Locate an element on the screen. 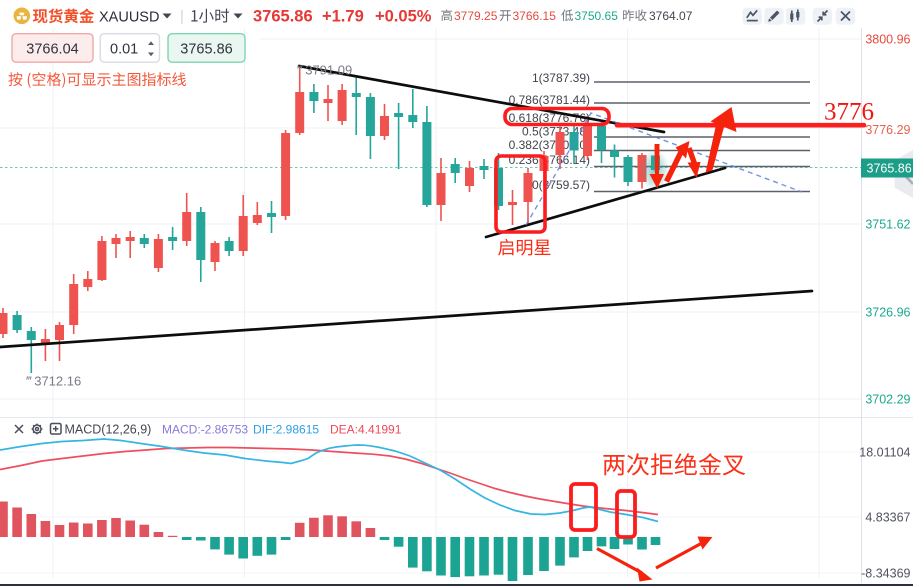 This screenshot has width=913, height=586. svg-text: 0.786(3781.44) is located at coordinates (549, 100).